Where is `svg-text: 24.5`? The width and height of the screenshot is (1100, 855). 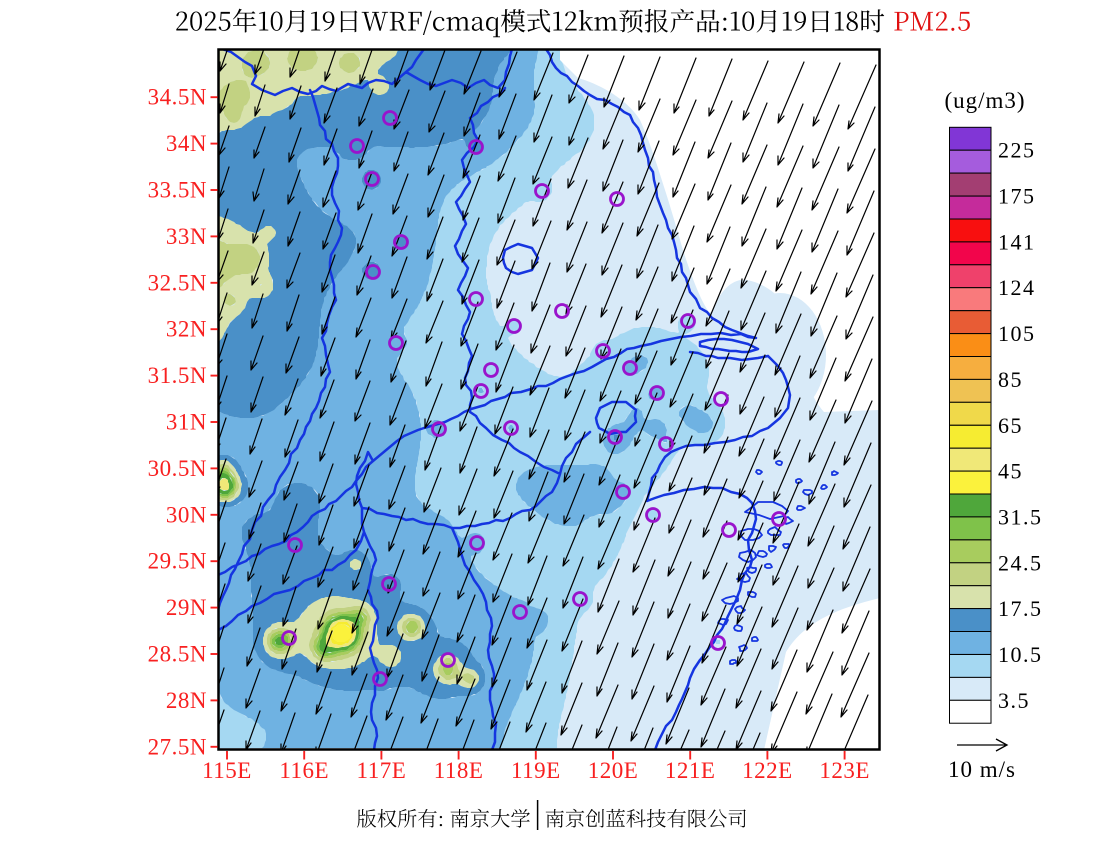
svg-text: 24.5 is located at coordinates (1020, 562).